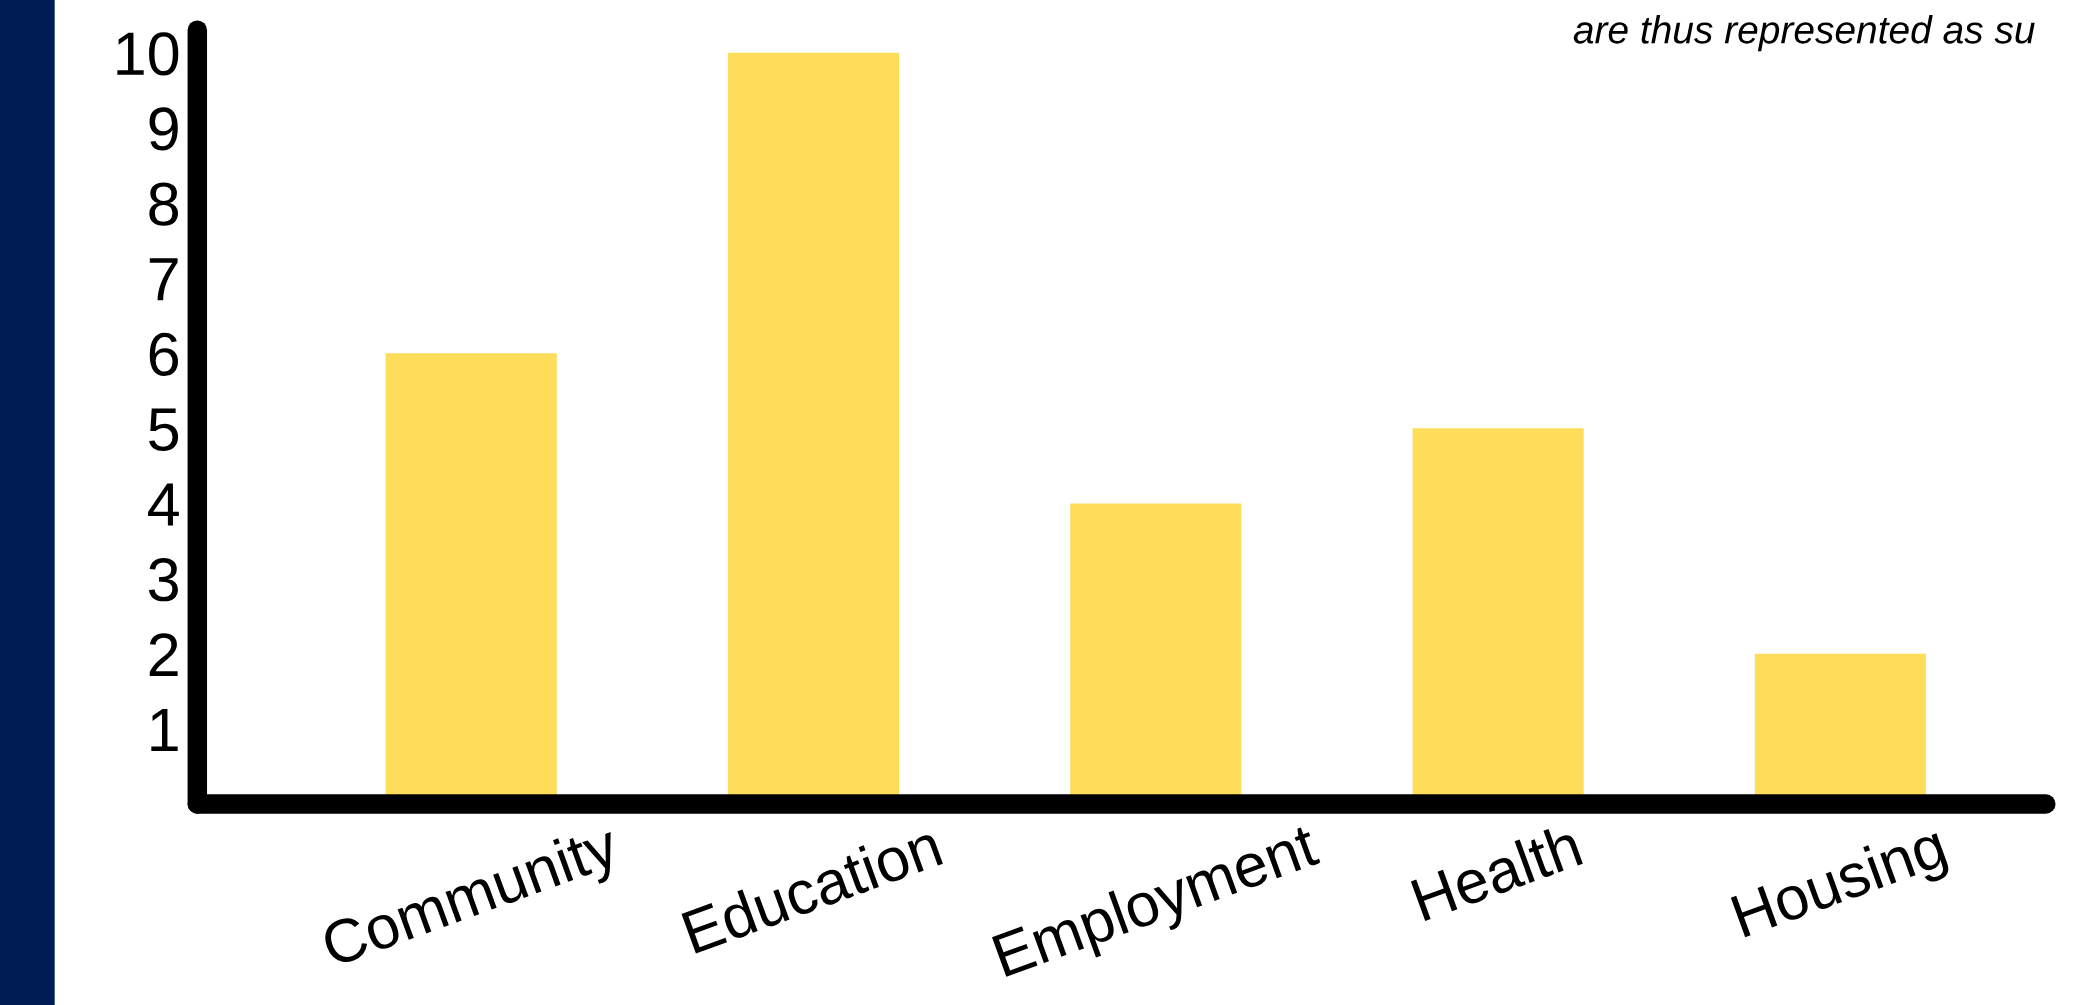 The image size is (2077, 1005). I want to click on x-tick-label: Health, so click(1497, 872).